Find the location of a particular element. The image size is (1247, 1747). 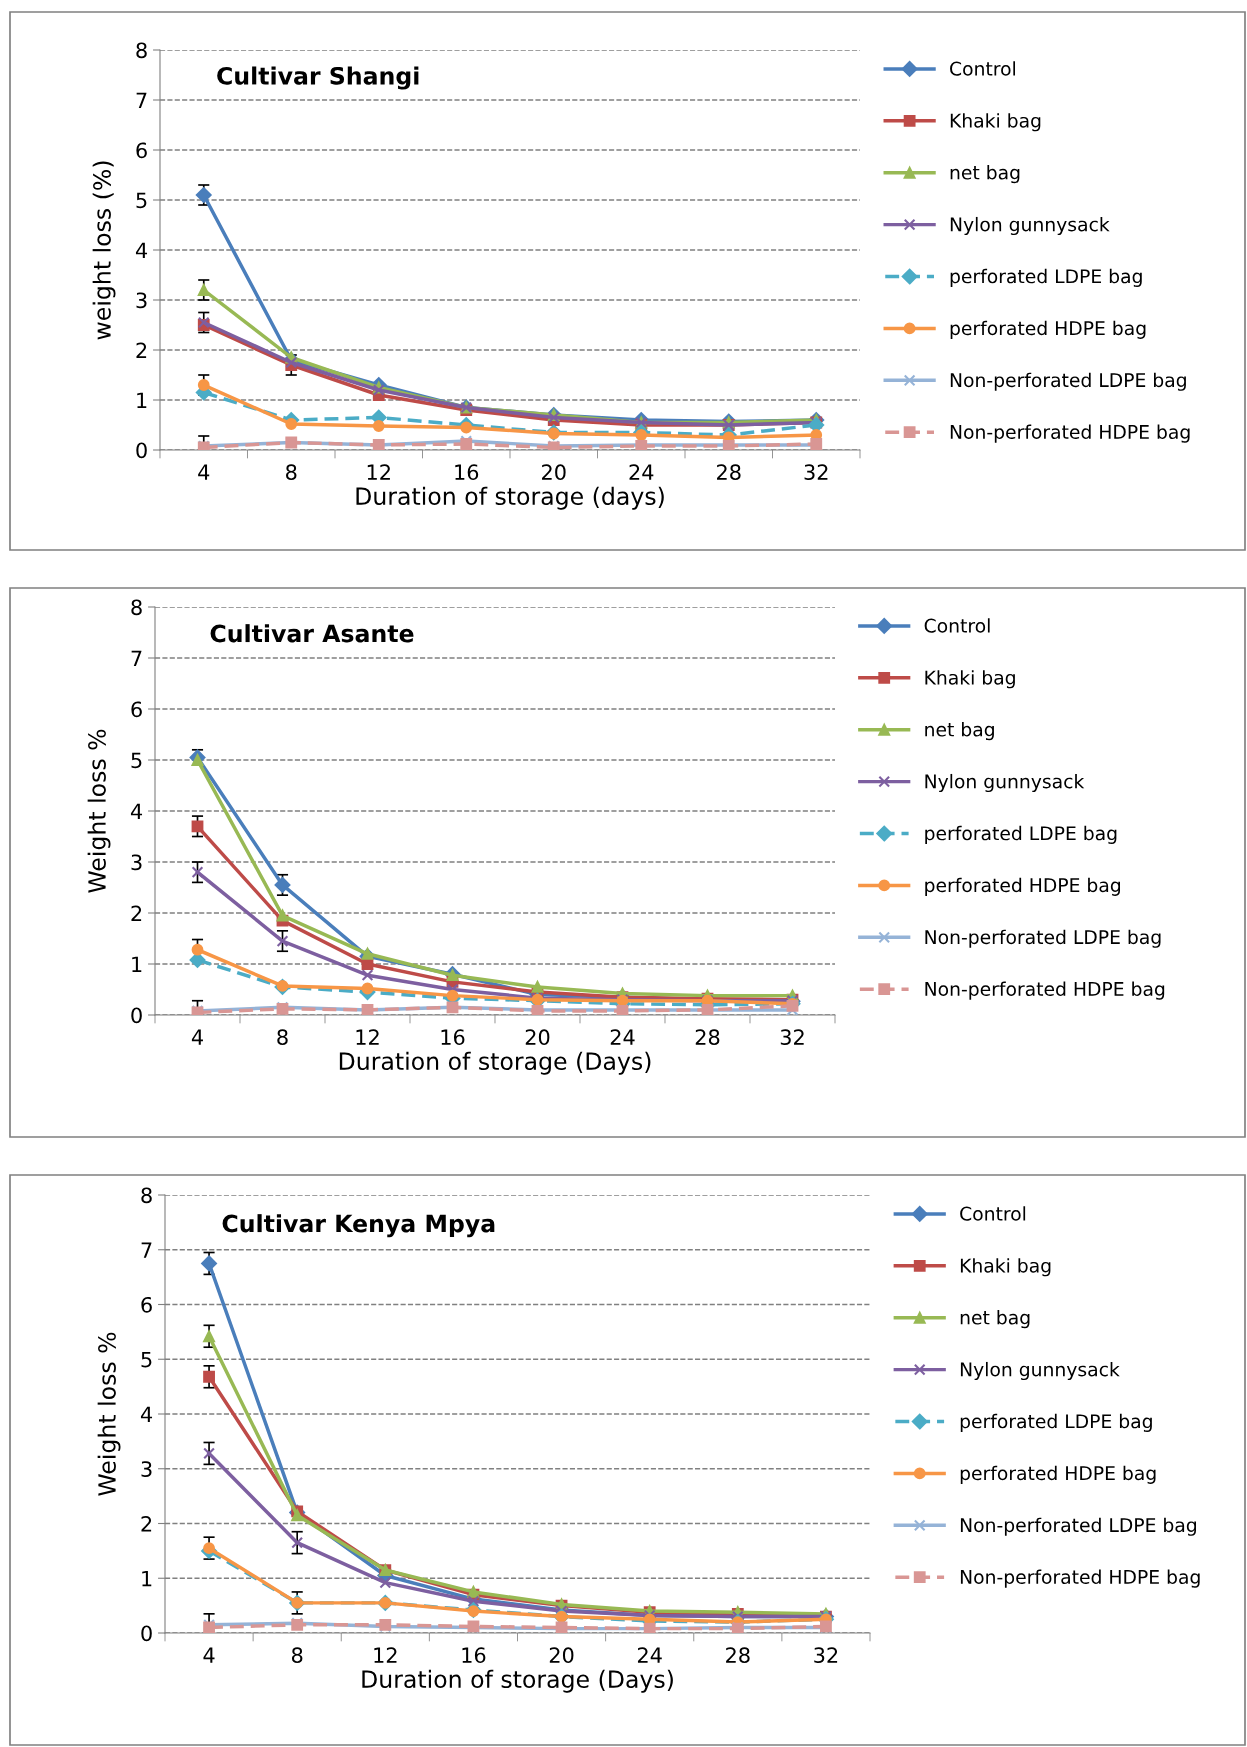

text: Cultivar Shangi is located at coordinates (318, 78).